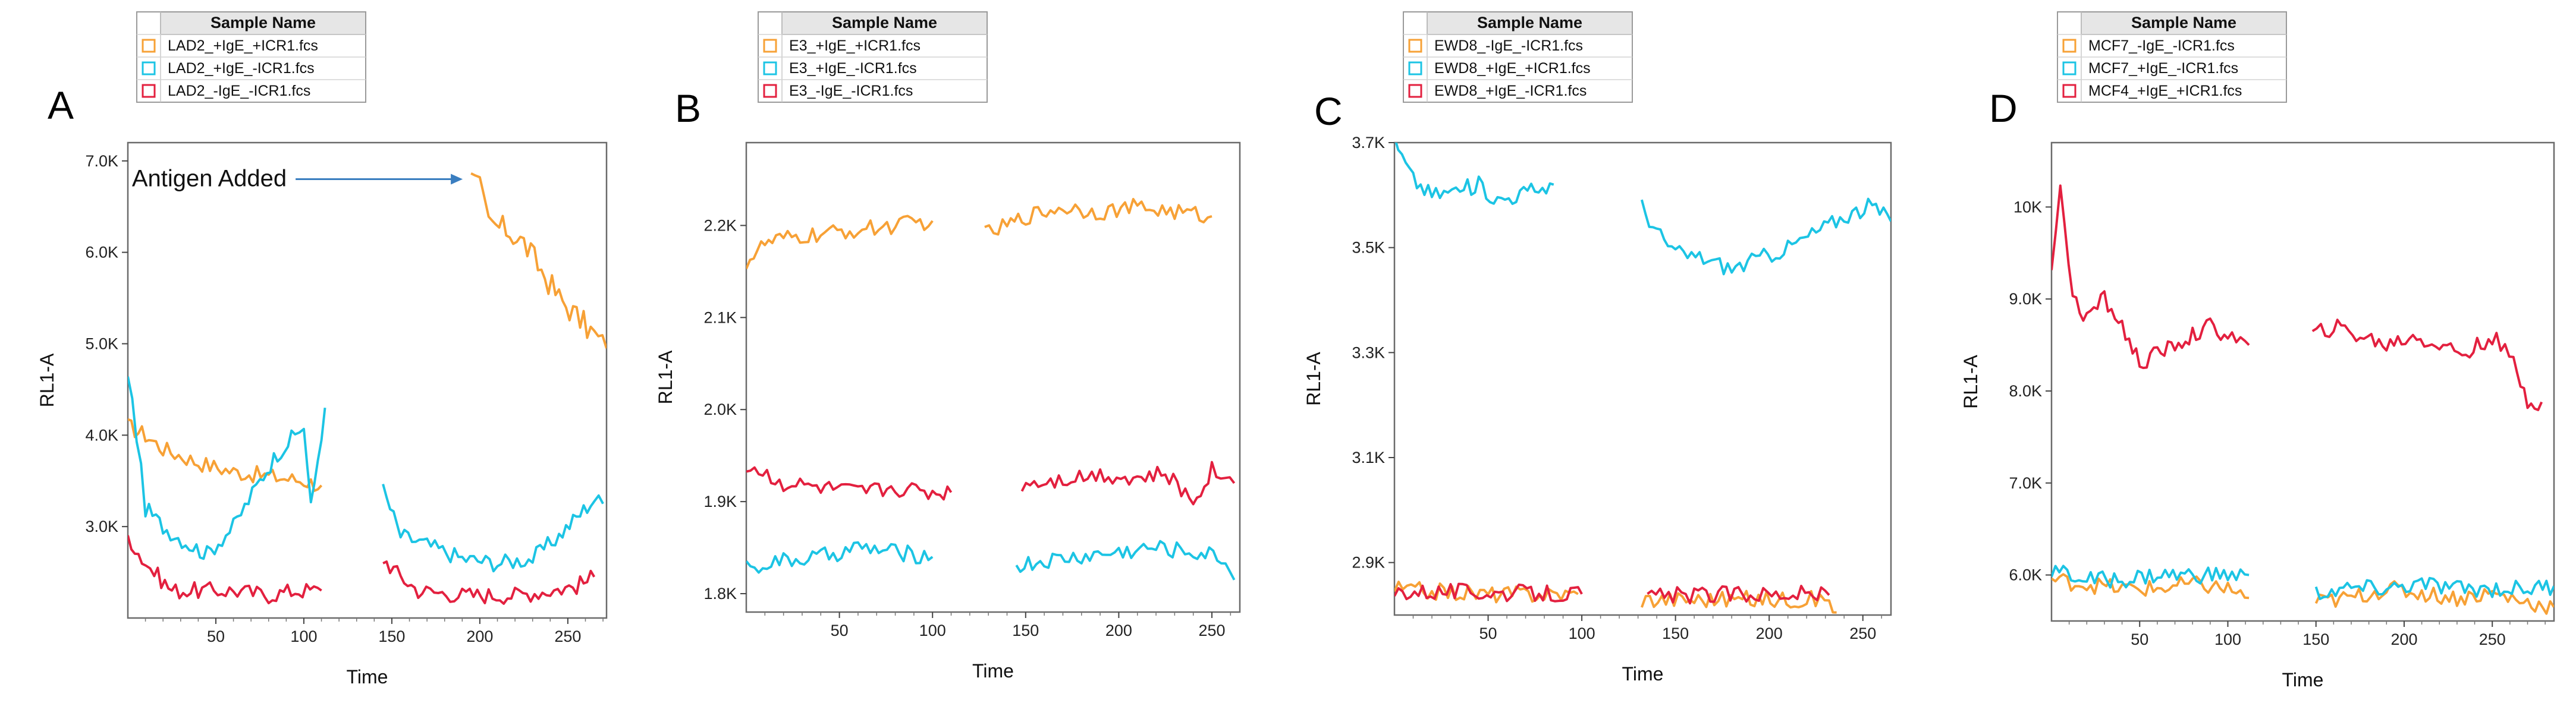 The width and height of the screenshot is (2576, 722). I want to click on panel-label: C, so click(1328, 111).